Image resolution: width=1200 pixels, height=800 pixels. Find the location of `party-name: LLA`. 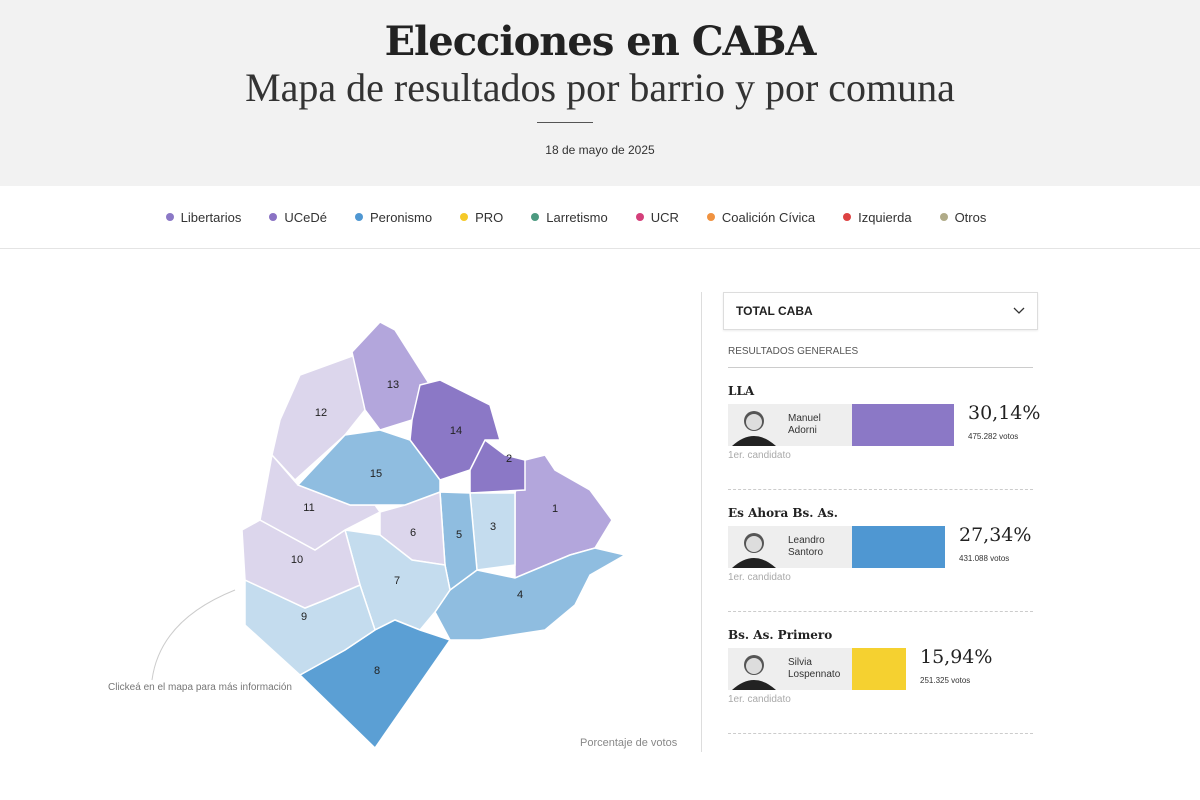

party-name: LLA is located at coordinates (741, 391).